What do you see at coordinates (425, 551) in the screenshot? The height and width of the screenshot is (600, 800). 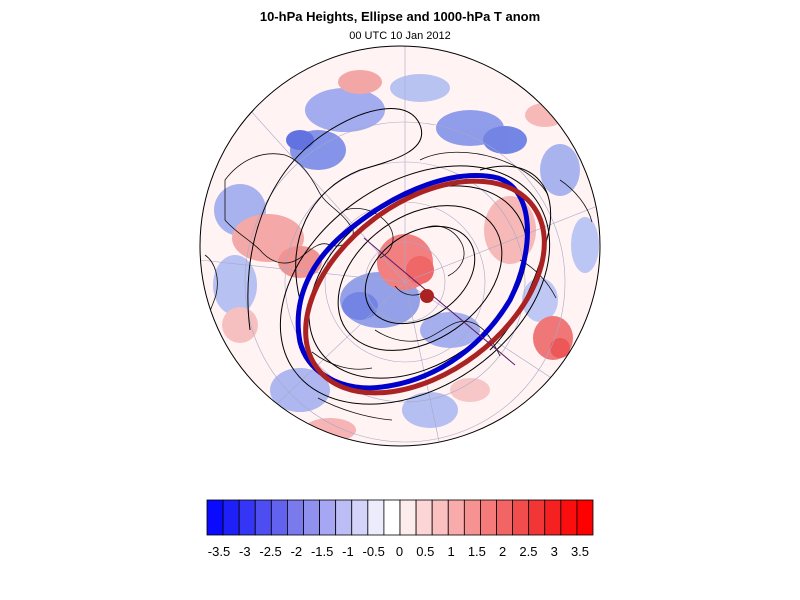 I see `colorbar-tick-label: 0.5` at bounding box center [425, 551].